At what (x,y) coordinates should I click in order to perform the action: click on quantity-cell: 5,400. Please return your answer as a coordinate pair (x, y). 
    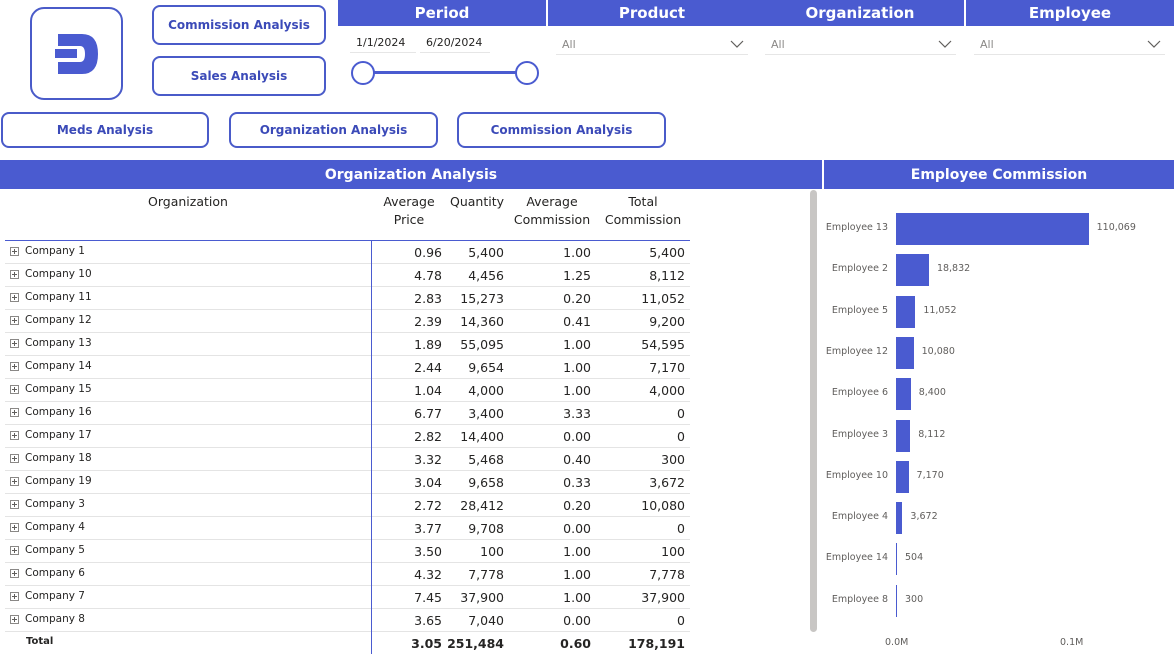
    Looking at the image, I should click on (486, 252).